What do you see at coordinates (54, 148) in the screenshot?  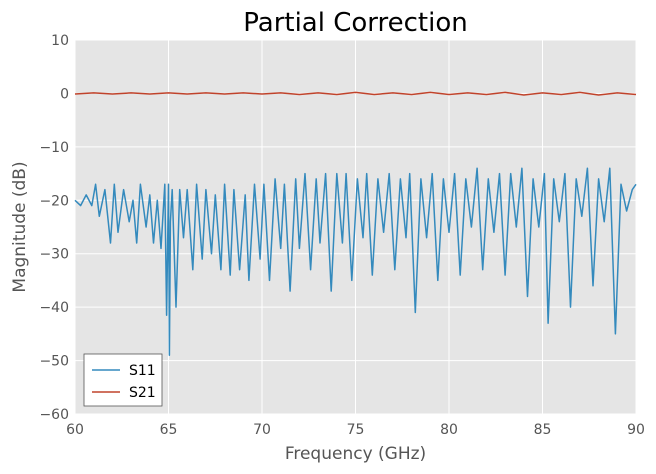 I see `y-tick-label: −10` at bounding box center [54, 148].